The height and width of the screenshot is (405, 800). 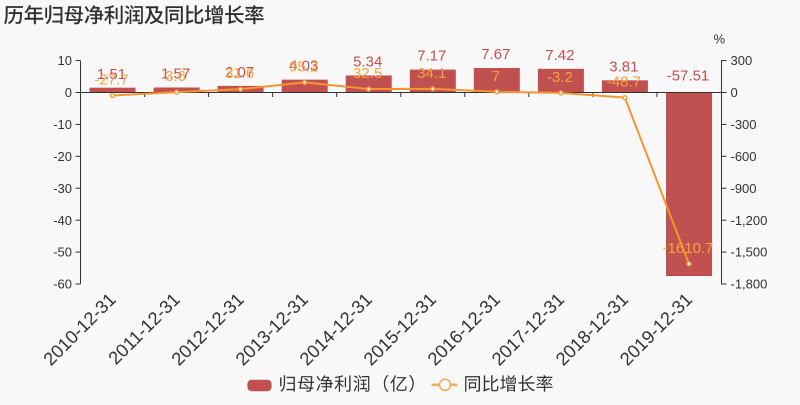 I want to click on svg-text: 1.51, so click(x=111, y=74).